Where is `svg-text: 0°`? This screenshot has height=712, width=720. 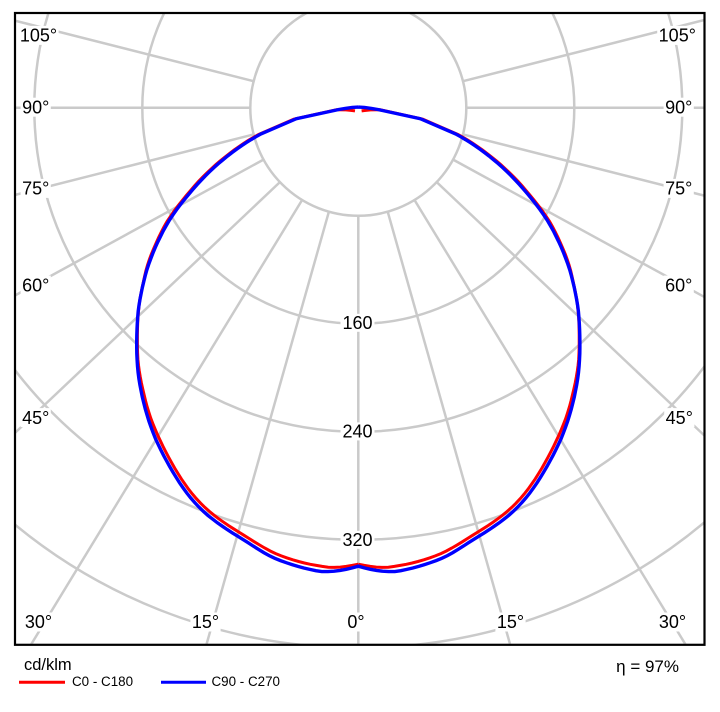 svg-text: 0° is located at coordinates (355, 622).